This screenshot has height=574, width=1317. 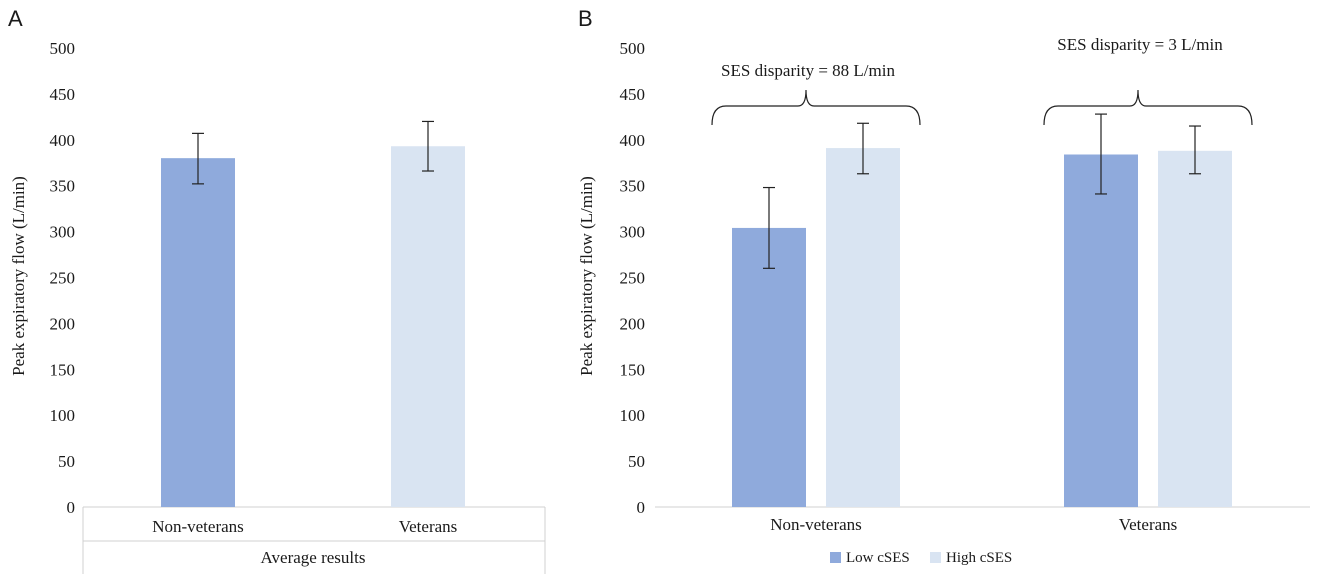 I want to click on panel-b-ytick-label: 300, so click(x=633, y=232).